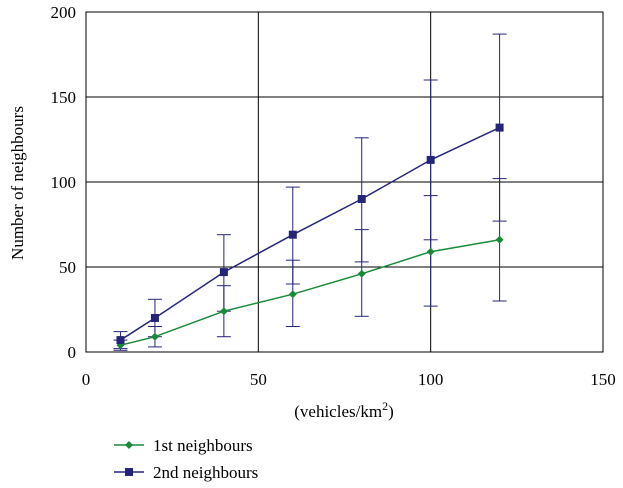 Image resolution: width=623 pixels, height=488 pixels. Describe the element at coordinates (258, 379) in the screenshot. I see `x-tick-label: 50` at that location.